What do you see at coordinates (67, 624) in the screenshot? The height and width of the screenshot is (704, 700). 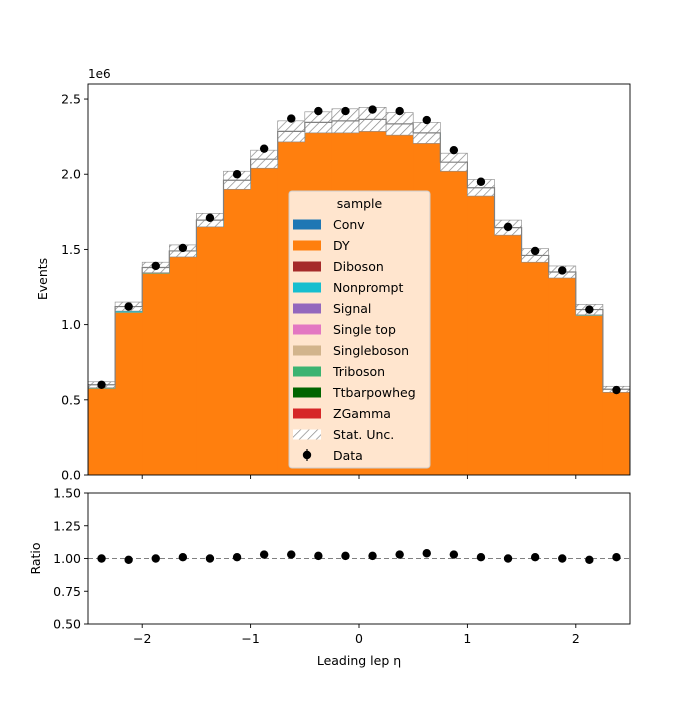 I see `ratio-y-tick-label: 0.50` at bounding box center [67, 624].